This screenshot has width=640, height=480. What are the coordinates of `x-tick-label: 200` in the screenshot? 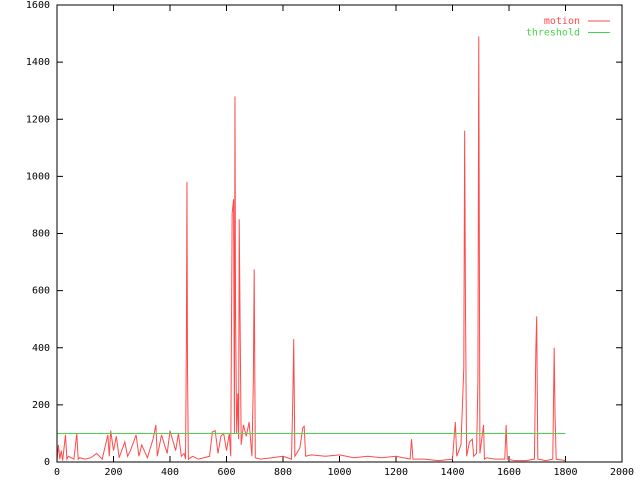 It's located at (113, 472).